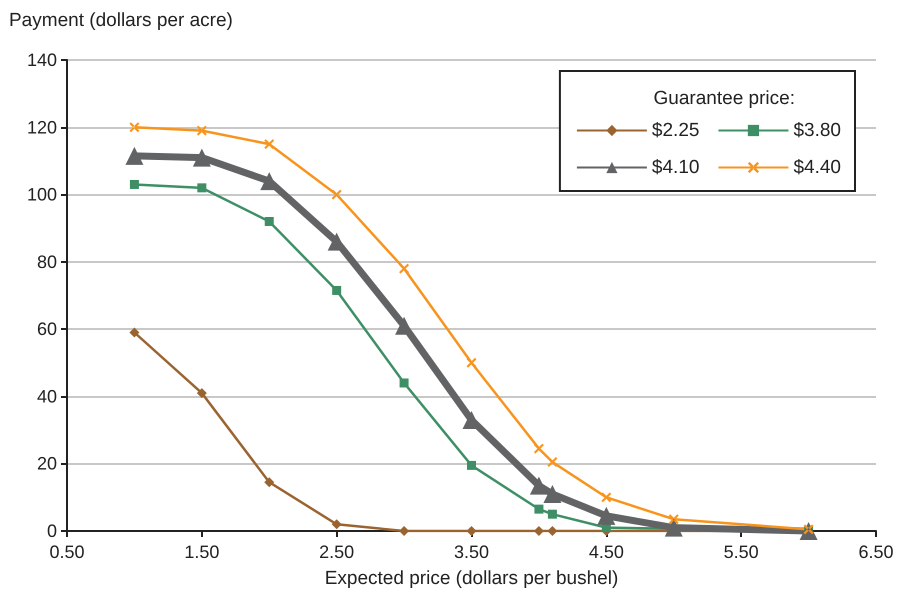 The image size is (903, 615). What do you see at coordinates (46, 329) in the screenshot?
I see `y-tick-label: 60` at bounding box center [46, 329].